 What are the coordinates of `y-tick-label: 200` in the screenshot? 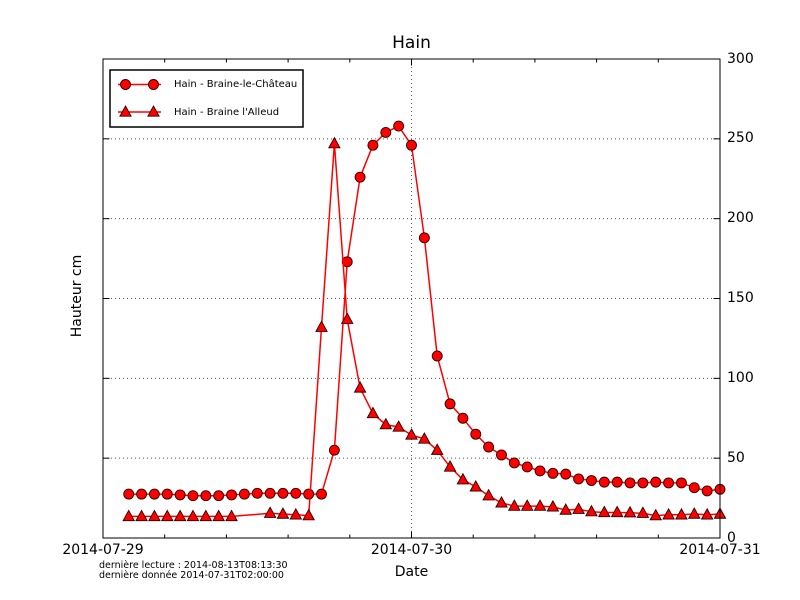 It's located at (740, 218).